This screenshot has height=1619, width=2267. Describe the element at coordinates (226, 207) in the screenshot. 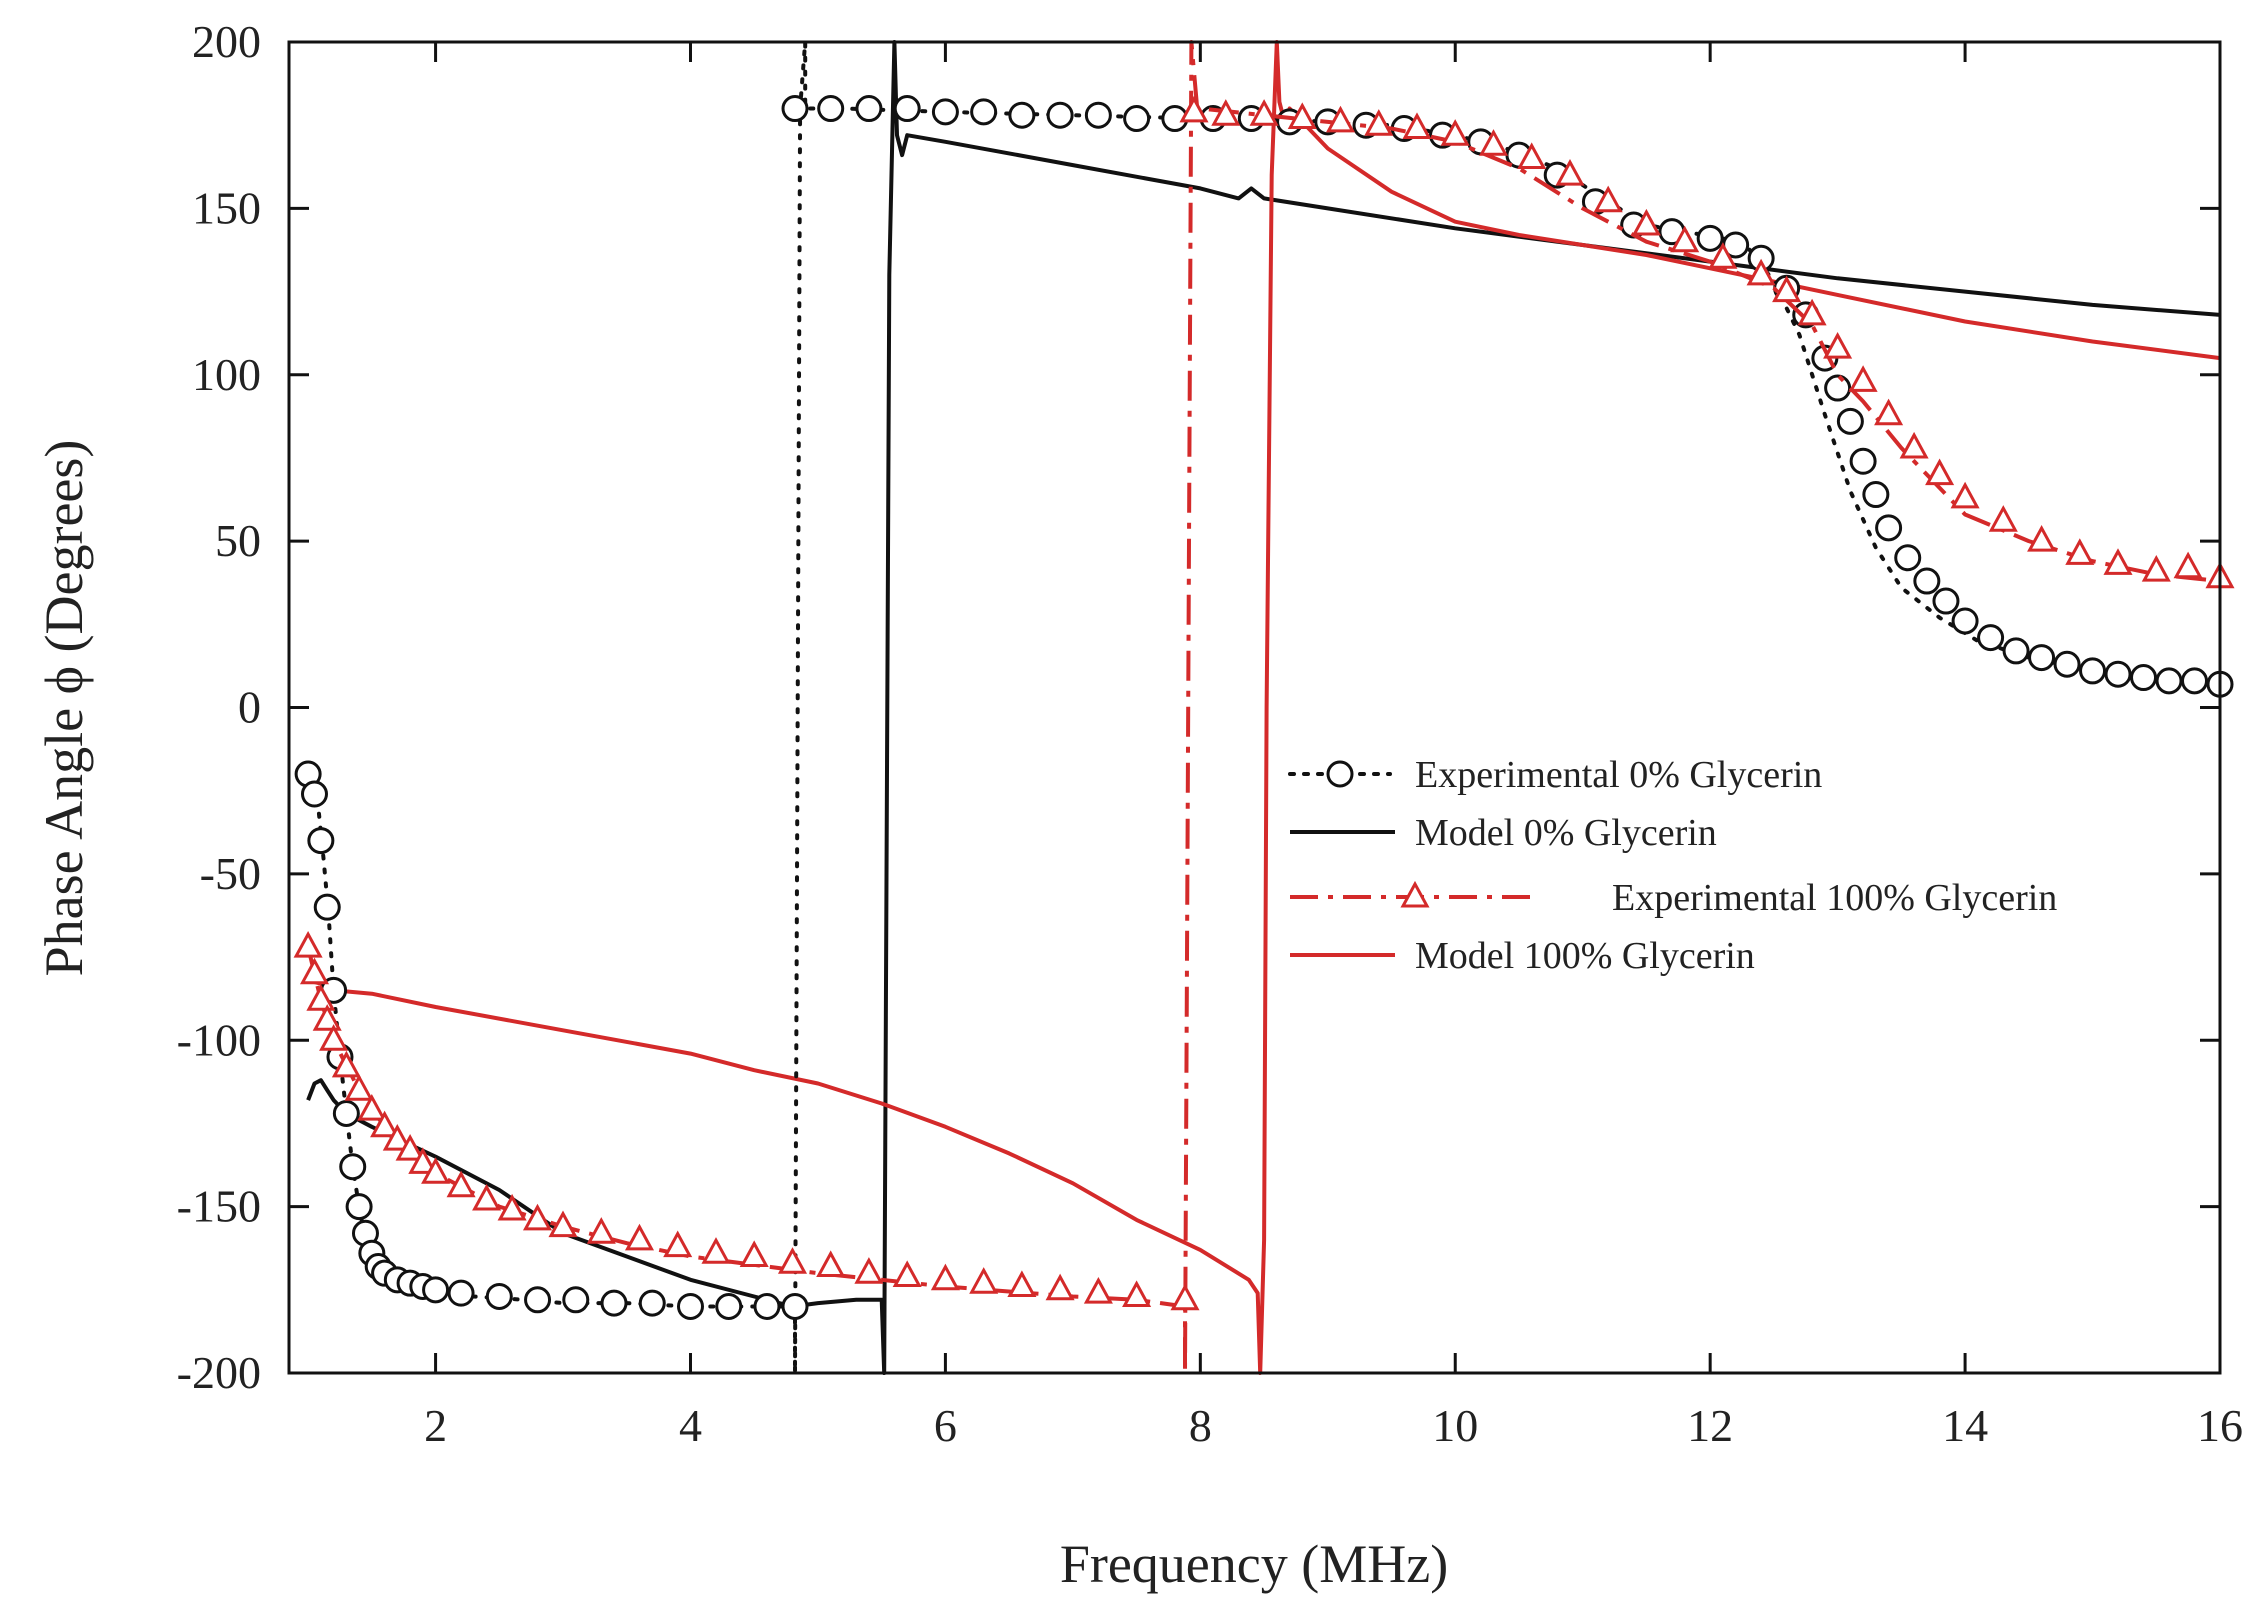

I see `y-tick-label: 150` at that location.